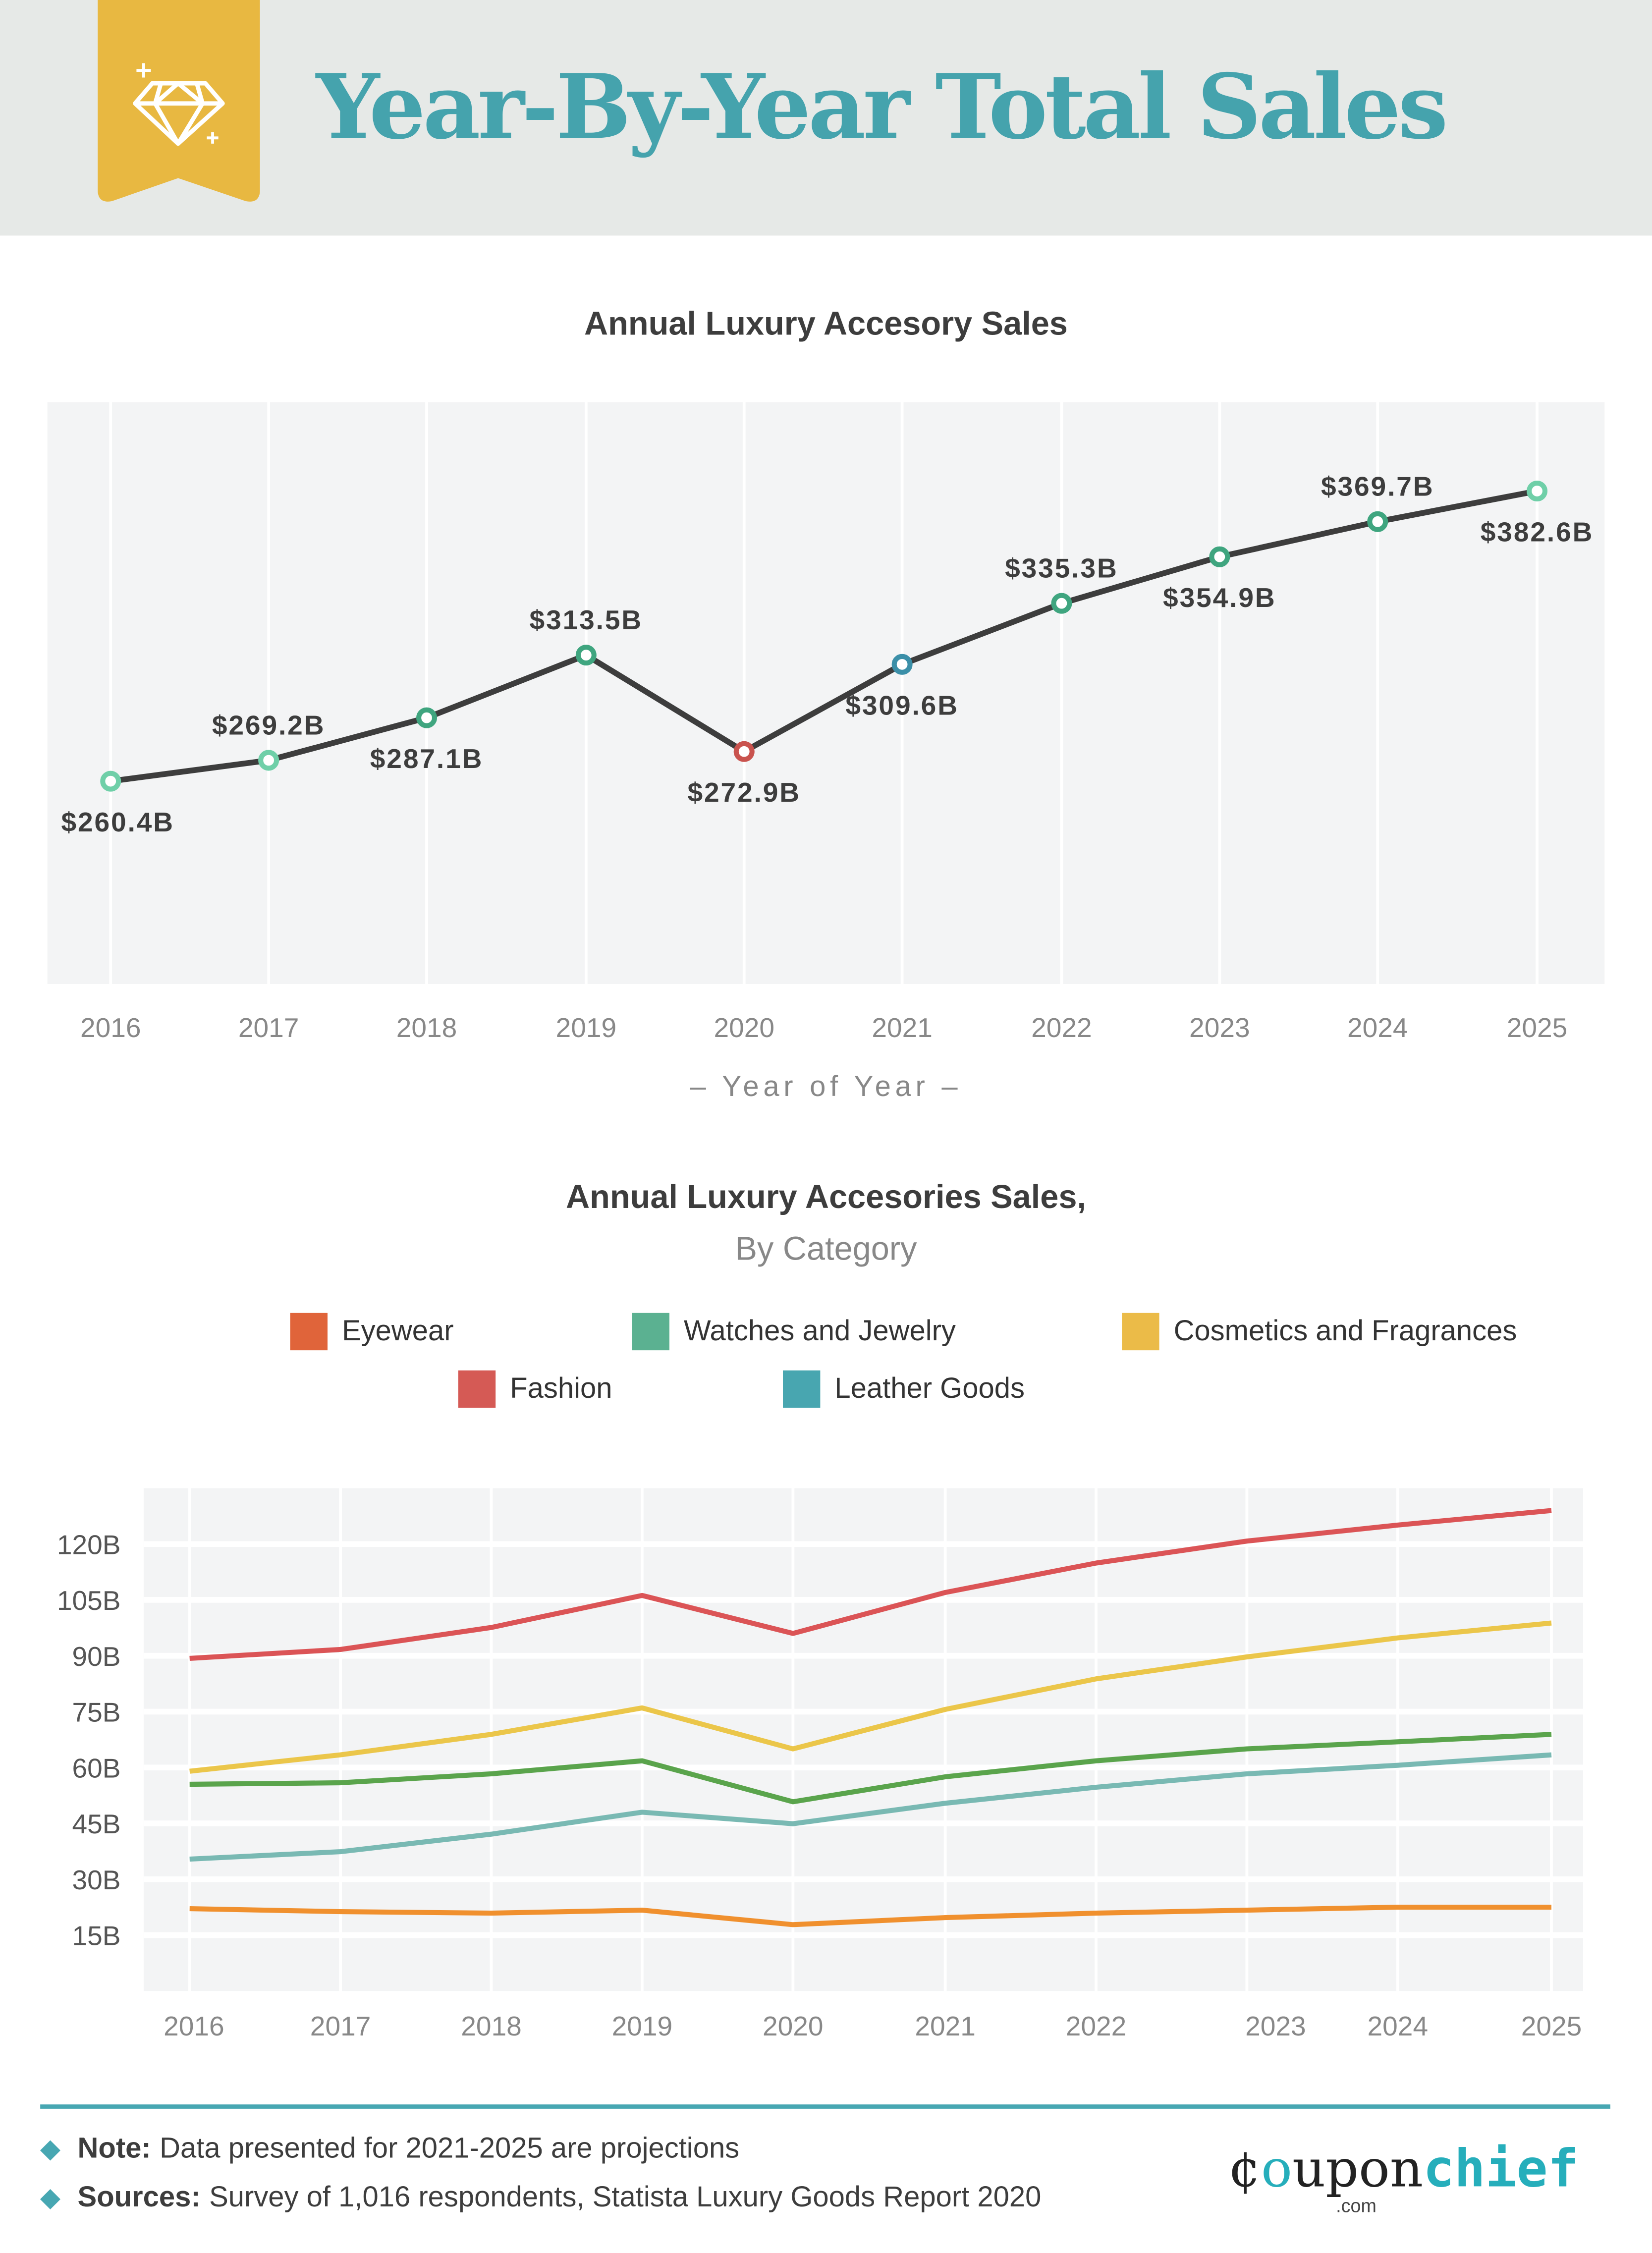 The width and height of the screenshot is (1652, 2253). Describe the element at coordinates (1403, 2178) in the screenshot. I see `couponchief-logo: ¢ouponchief .com` at that location.